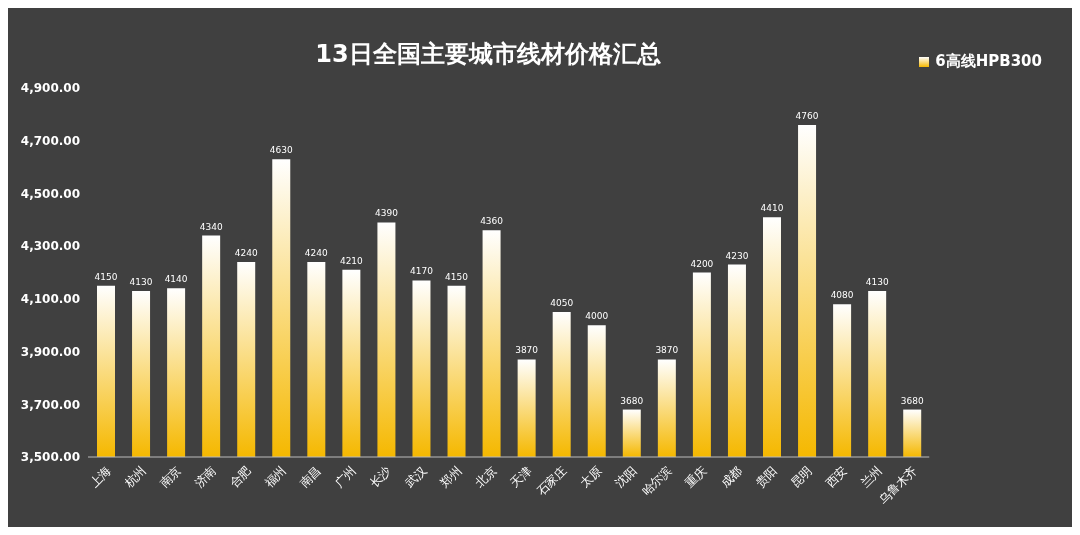  What do you see at coordinates (50, 193) in the screenshot?
I see `y-tick-label: 4,500.00` at bounding box center [50, 193].